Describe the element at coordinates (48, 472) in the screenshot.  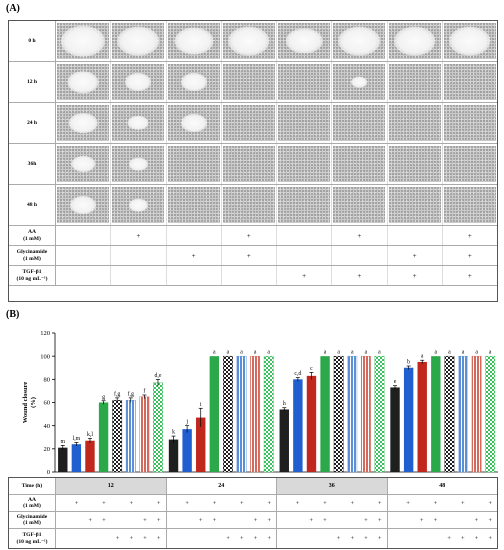
I see `y-tick-label: 0` at that location.